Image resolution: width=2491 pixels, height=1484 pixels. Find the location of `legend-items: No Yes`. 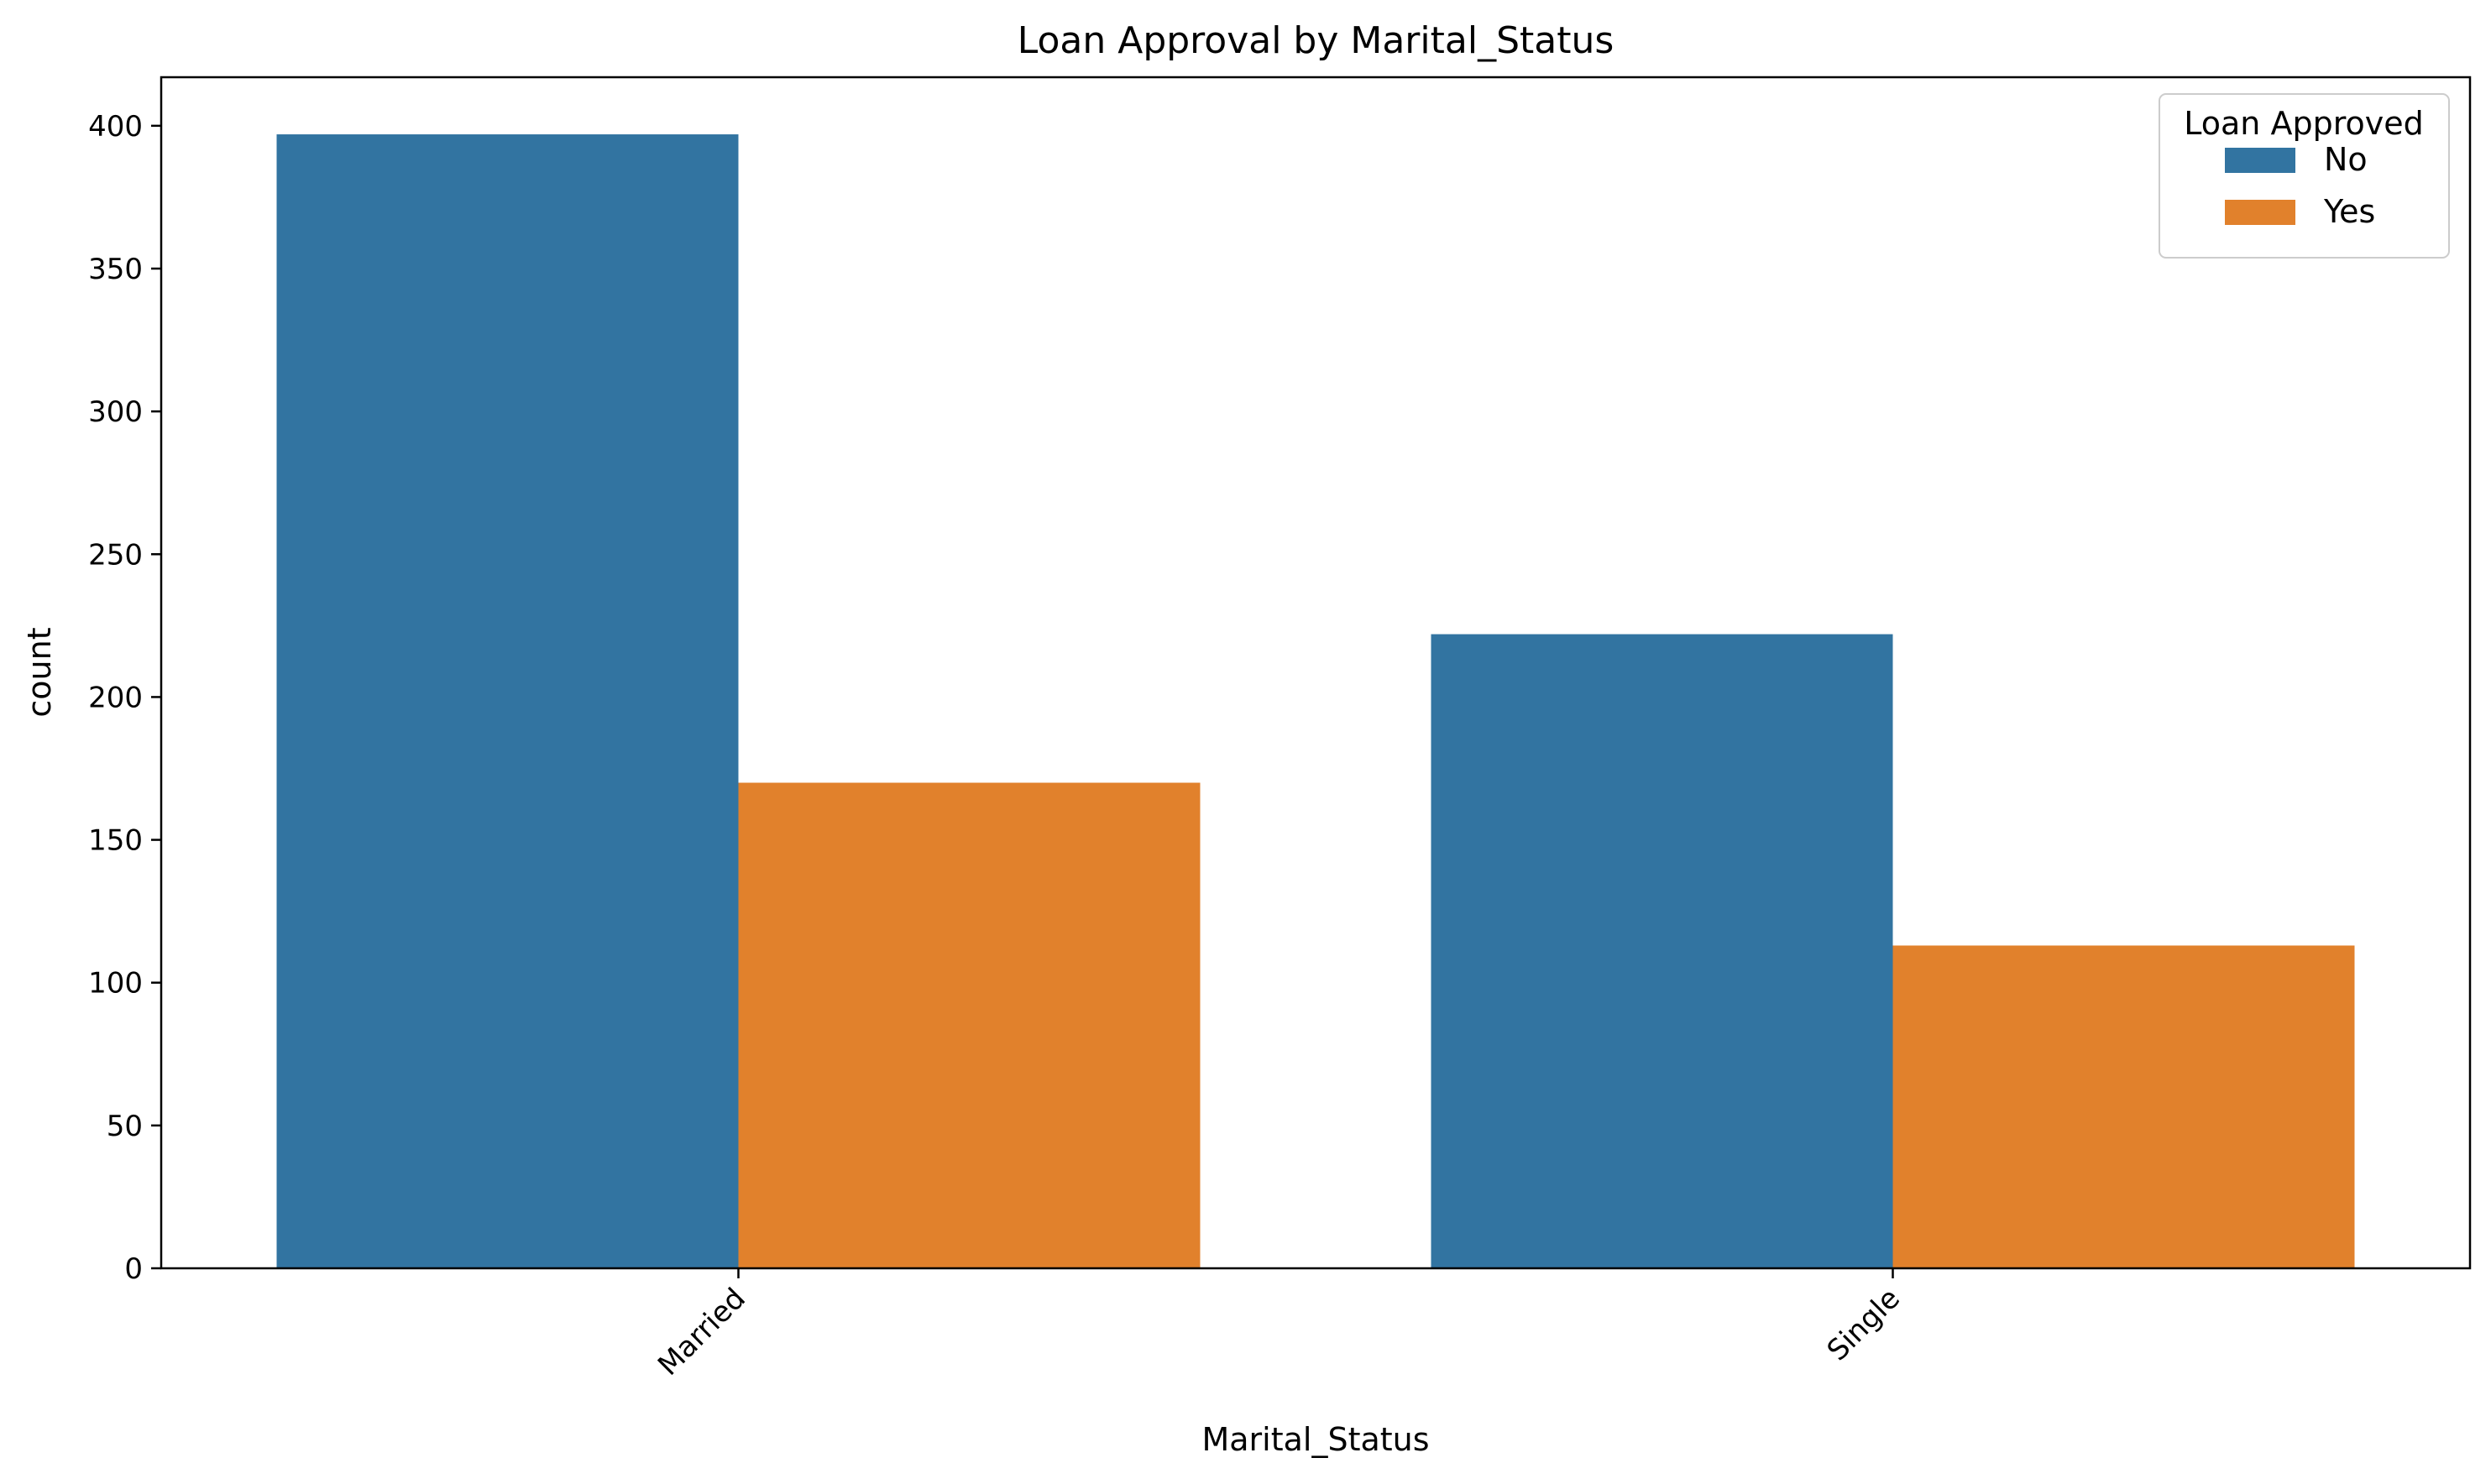

legend-items: No Yes is located at coordinates (2300, 185).